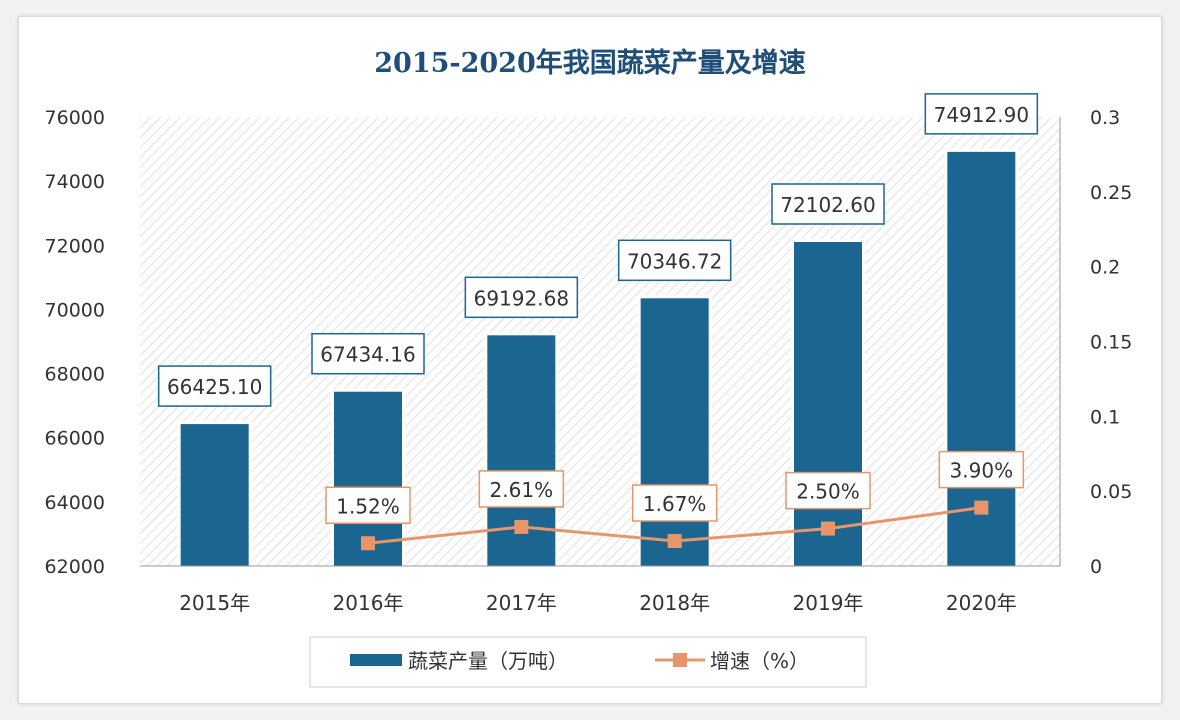 The height and width of the screenshot is (720, 1180). Describe the element at coordinates (674, 603) in the screenshot. I see `x-tick: 2018年` at that location.